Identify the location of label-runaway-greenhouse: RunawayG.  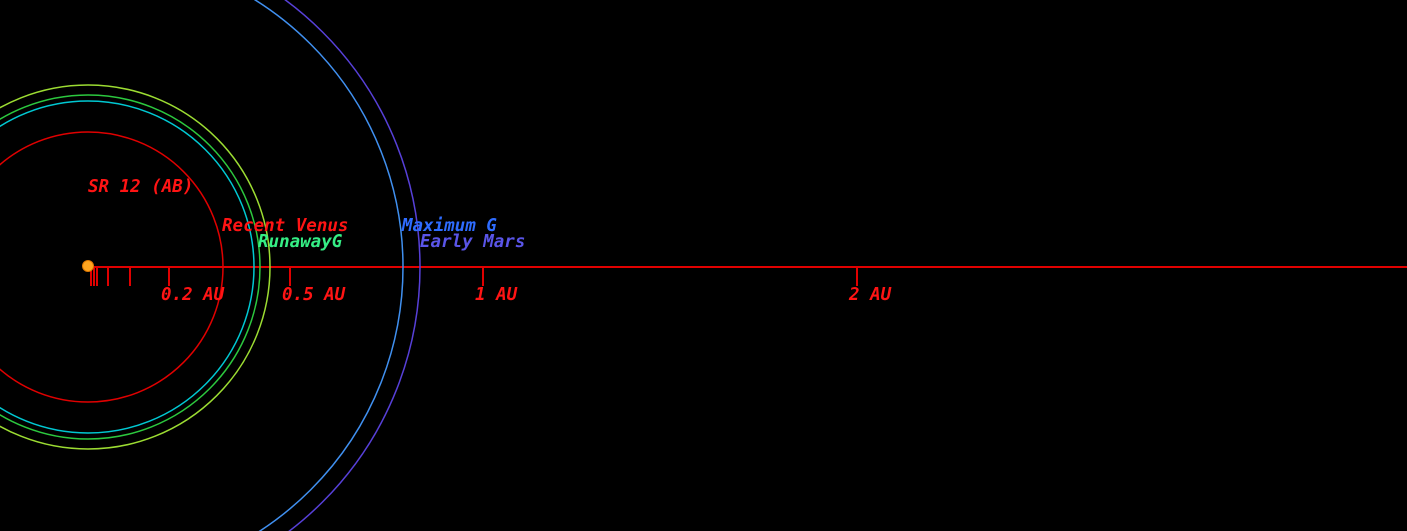
(300, 242).